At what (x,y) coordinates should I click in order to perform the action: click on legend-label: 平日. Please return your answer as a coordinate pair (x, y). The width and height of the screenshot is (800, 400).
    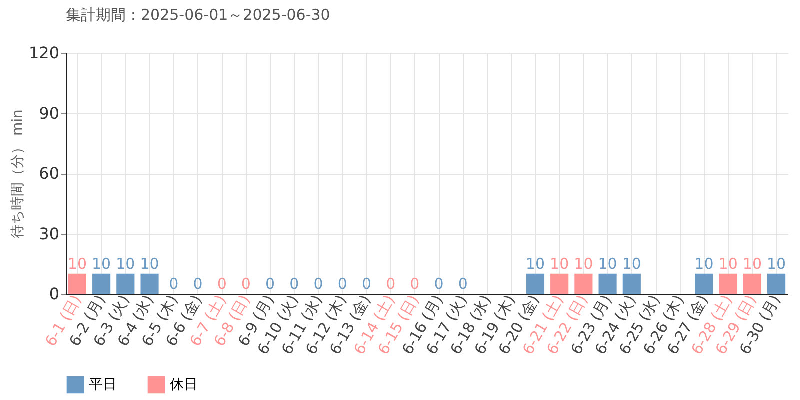
    Looking at the image, I should click on (103, 384).